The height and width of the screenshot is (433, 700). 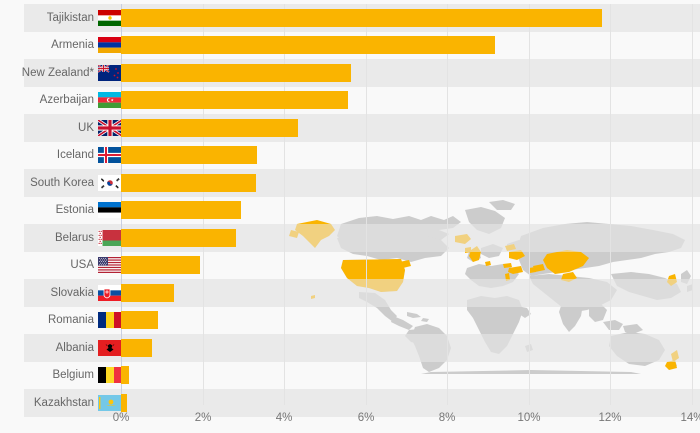 What do you see at coordinates (110, 375) in the screenshot?
I see `flag-belgium-icon` at bounding box center [110, 375].